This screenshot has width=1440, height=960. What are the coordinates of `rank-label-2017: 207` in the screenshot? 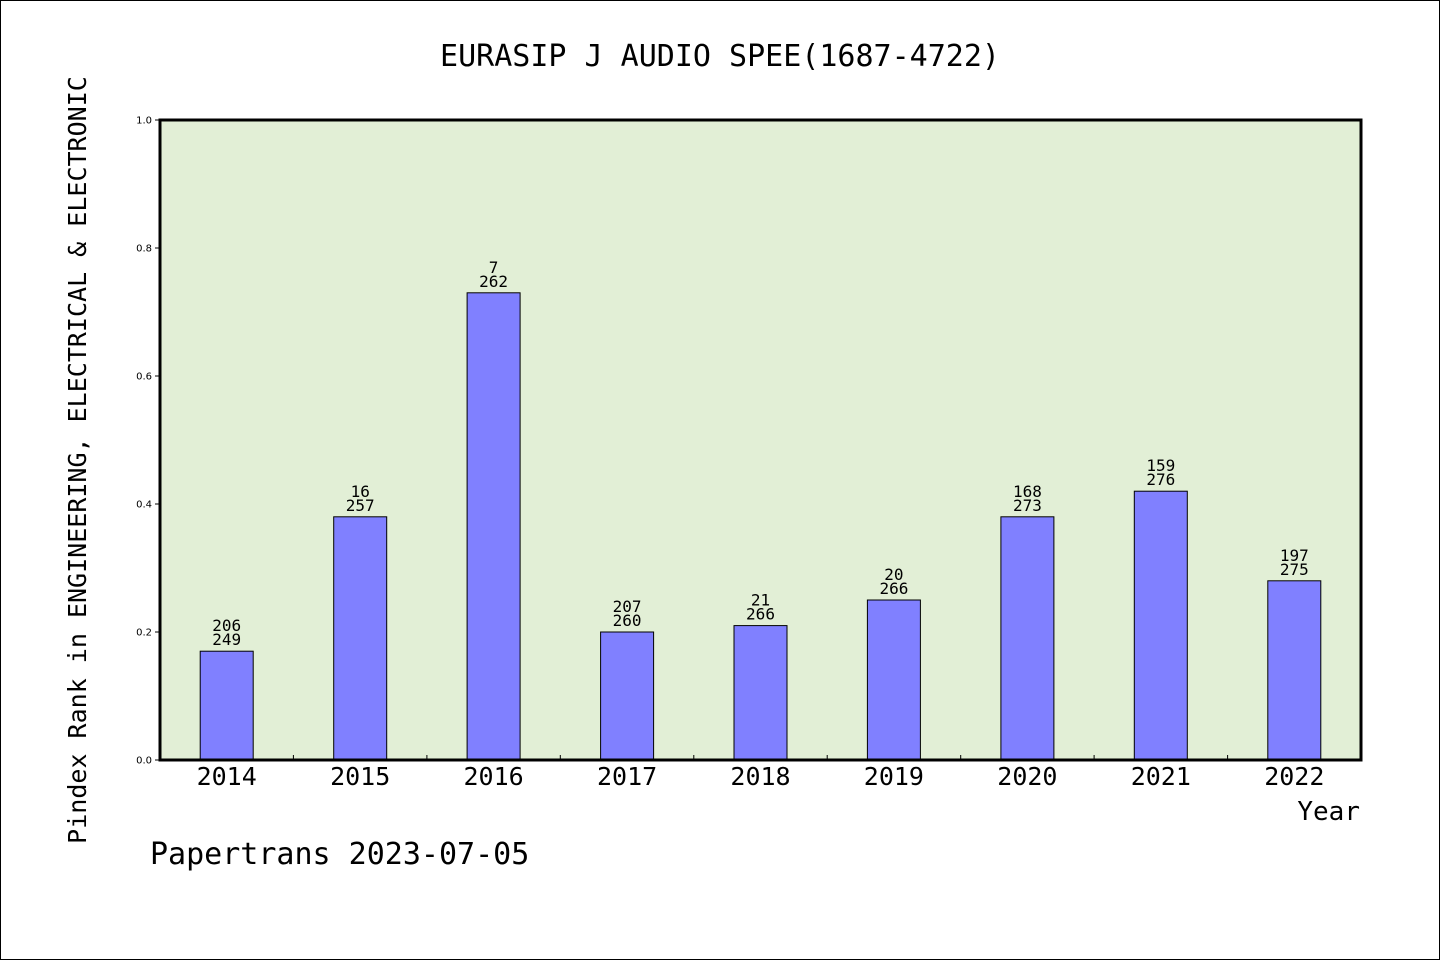 It's located at (627, 606).